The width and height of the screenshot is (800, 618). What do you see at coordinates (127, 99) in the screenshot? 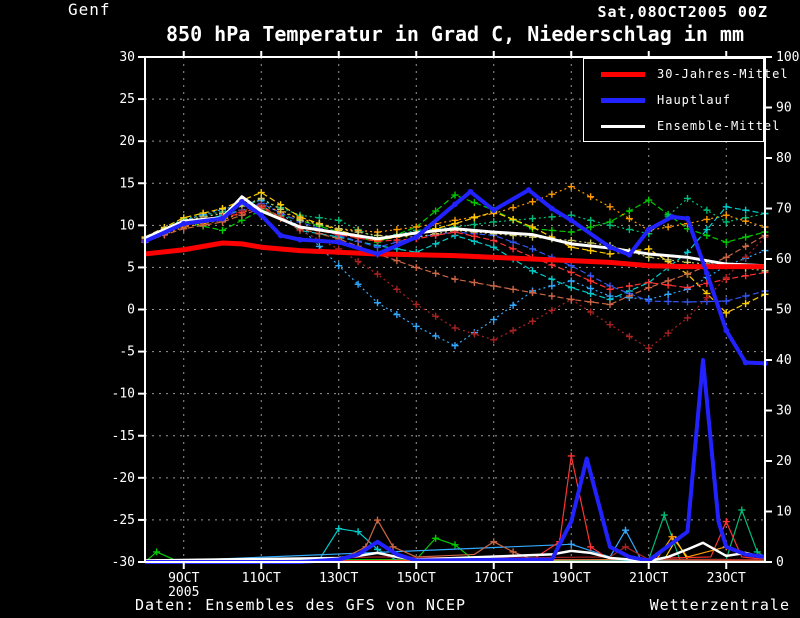
I see `left-tick-label: 25` at bounding box center [127, 99].